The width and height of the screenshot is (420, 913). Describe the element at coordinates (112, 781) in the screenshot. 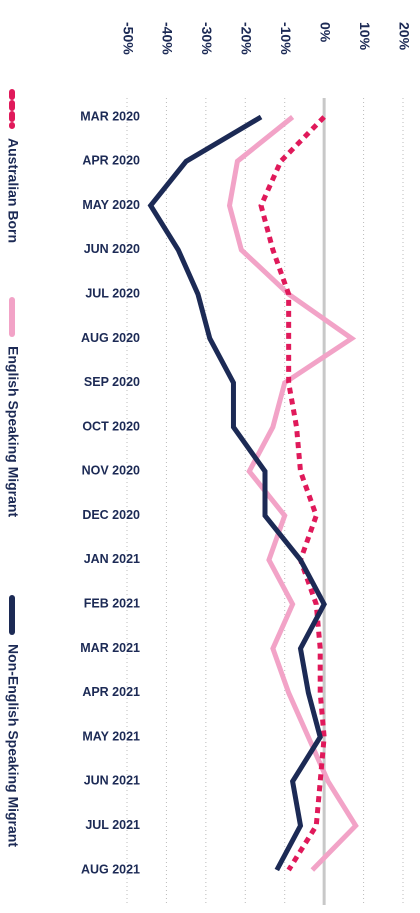

I see `y-tick-label: JUN 2021` at that location.